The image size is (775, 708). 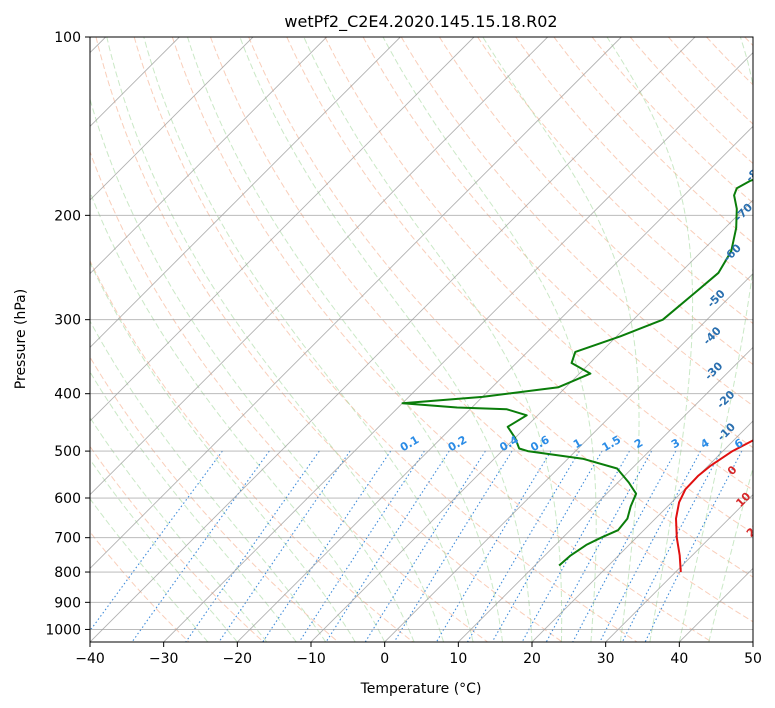 I want to click on y-tick-label: 300, so click(x=67, y=321).